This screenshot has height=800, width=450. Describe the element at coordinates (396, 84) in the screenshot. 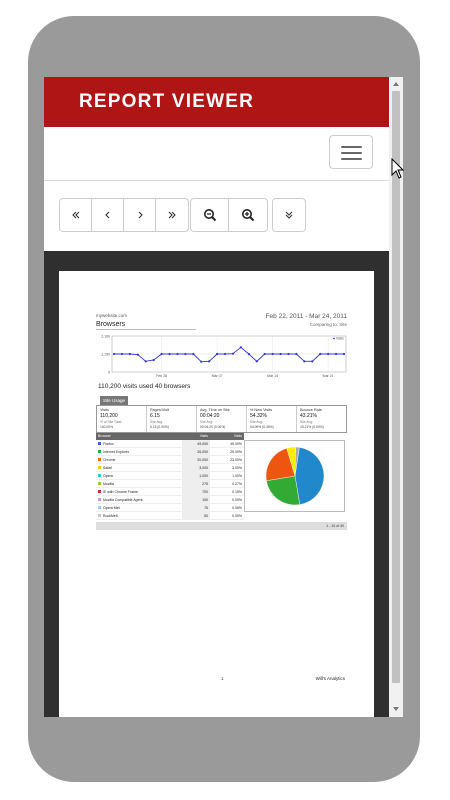

I see `scroll-up-arrow-icon` at that location.